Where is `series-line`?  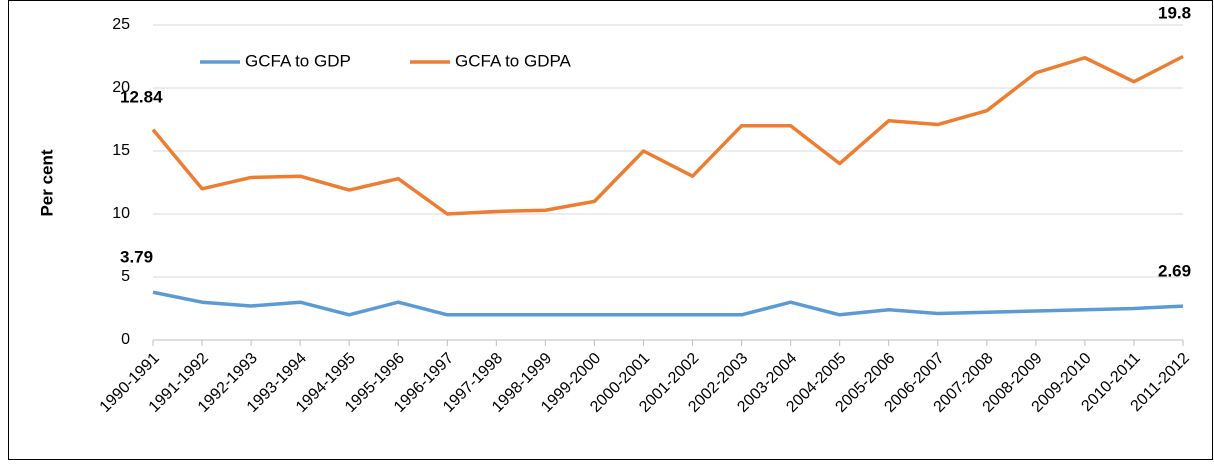
series-line is located at coordinates (668, 303).